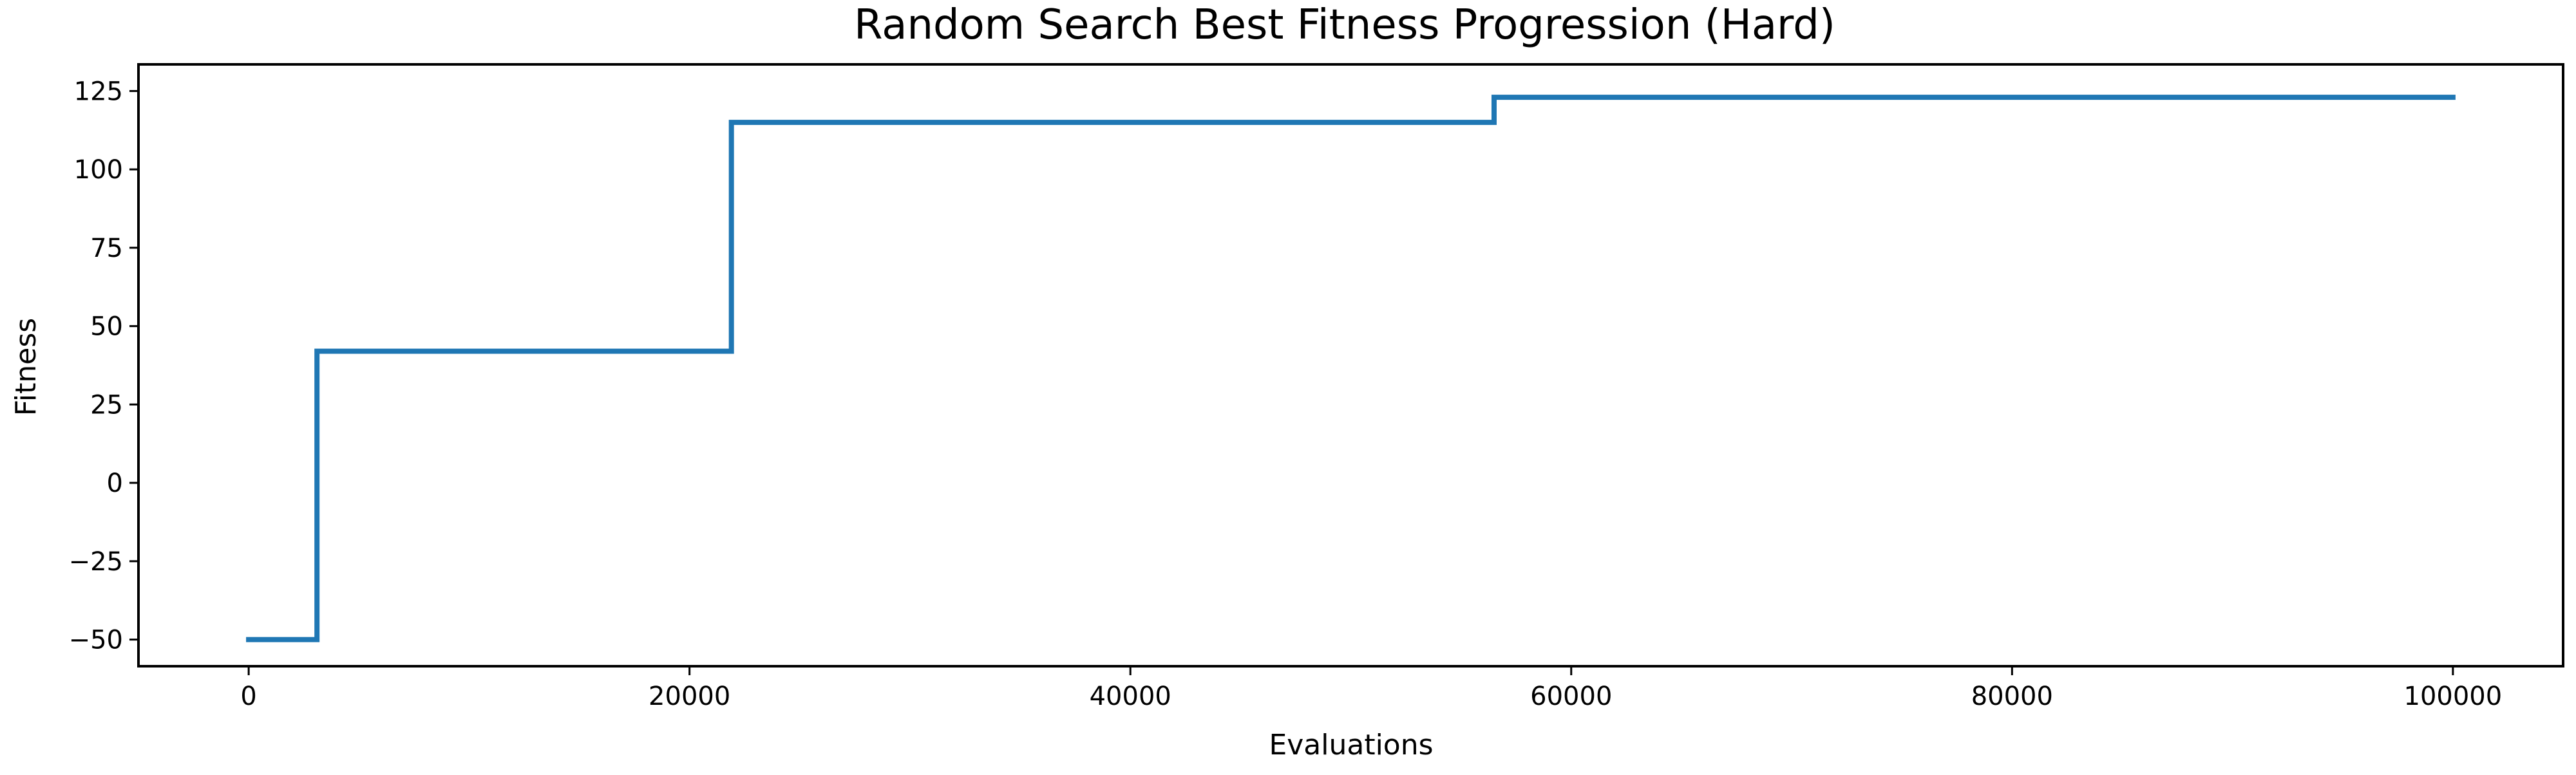 The width and height of the screenshot is (2576, 775). What do you see at coordinates (99, 170) in the screenshot?
I see `y-tick-label: 100` at bounding box center [99, 170].